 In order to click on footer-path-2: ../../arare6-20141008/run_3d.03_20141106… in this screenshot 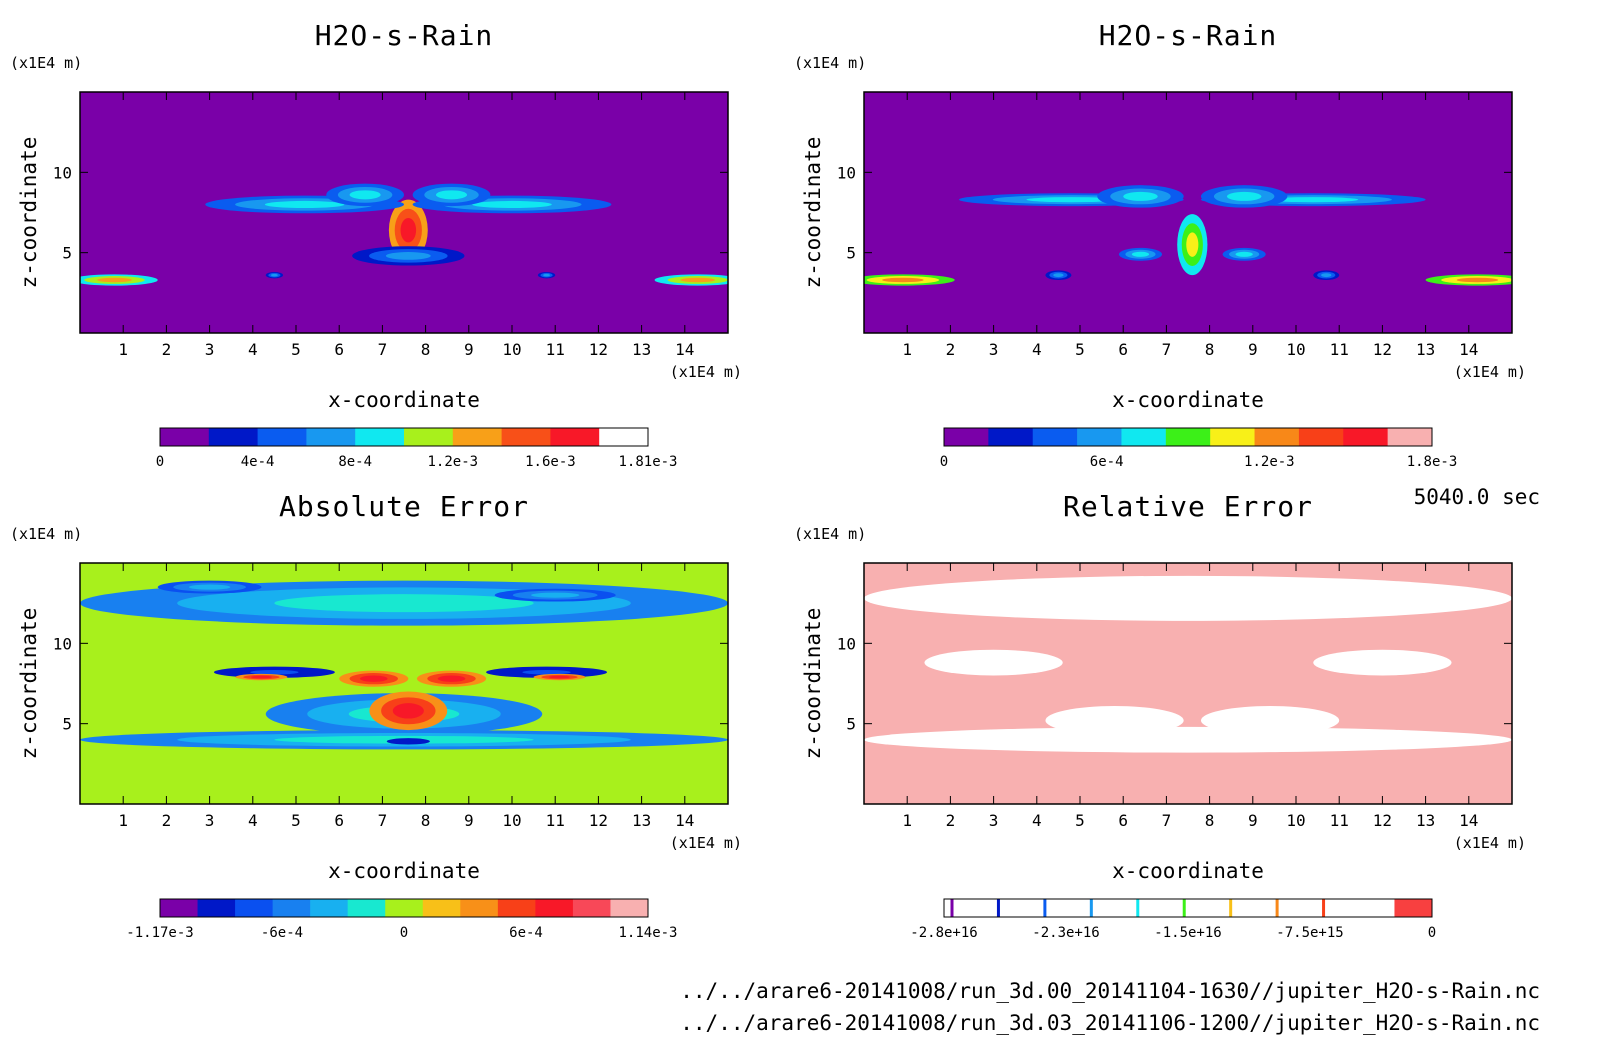, I will do `click(1110, 1023)`.